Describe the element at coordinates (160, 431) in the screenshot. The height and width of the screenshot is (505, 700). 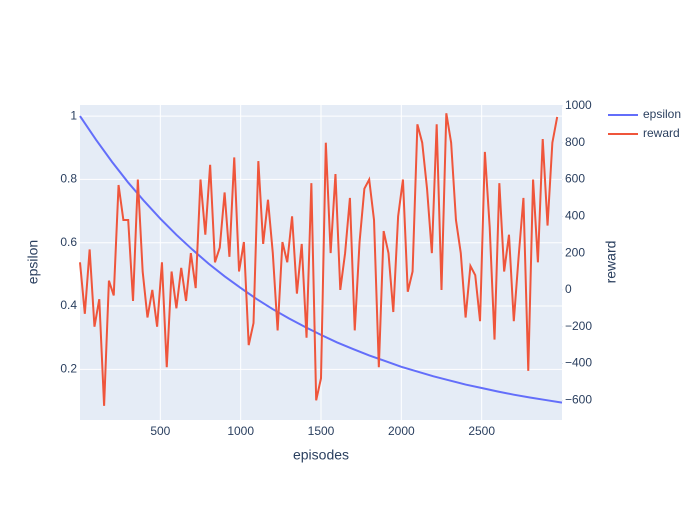
I see `x-tick-label: 500` at that location.